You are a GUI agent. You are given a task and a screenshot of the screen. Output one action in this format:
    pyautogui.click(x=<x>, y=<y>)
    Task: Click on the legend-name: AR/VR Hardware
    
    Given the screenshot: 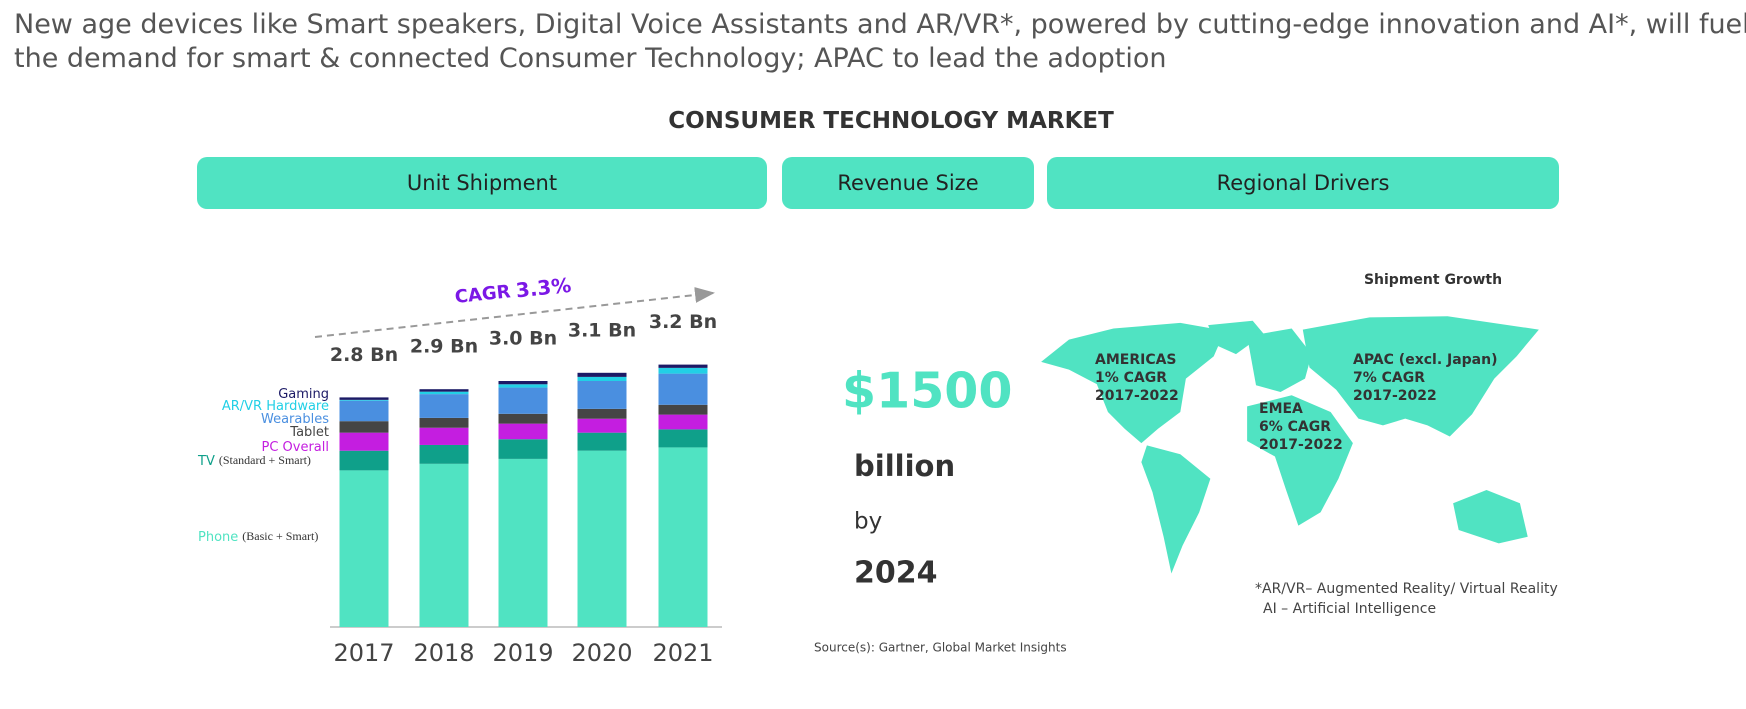 What is the action you would take?
    pyautogui.click(x=275, y=406)
    